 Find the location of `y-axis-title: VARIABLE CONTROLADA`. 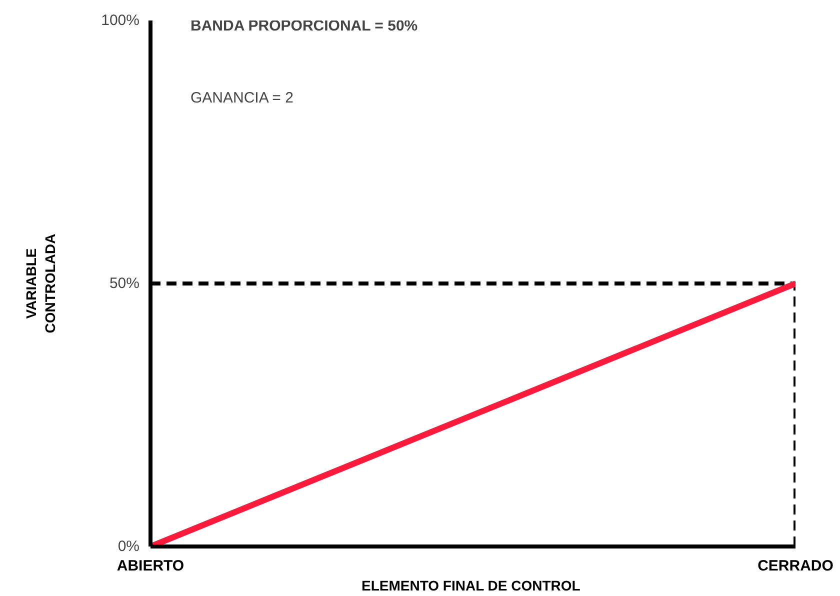

y-axis-title: VARIABLE CONTROLADA is located at coordinates (40, 284).